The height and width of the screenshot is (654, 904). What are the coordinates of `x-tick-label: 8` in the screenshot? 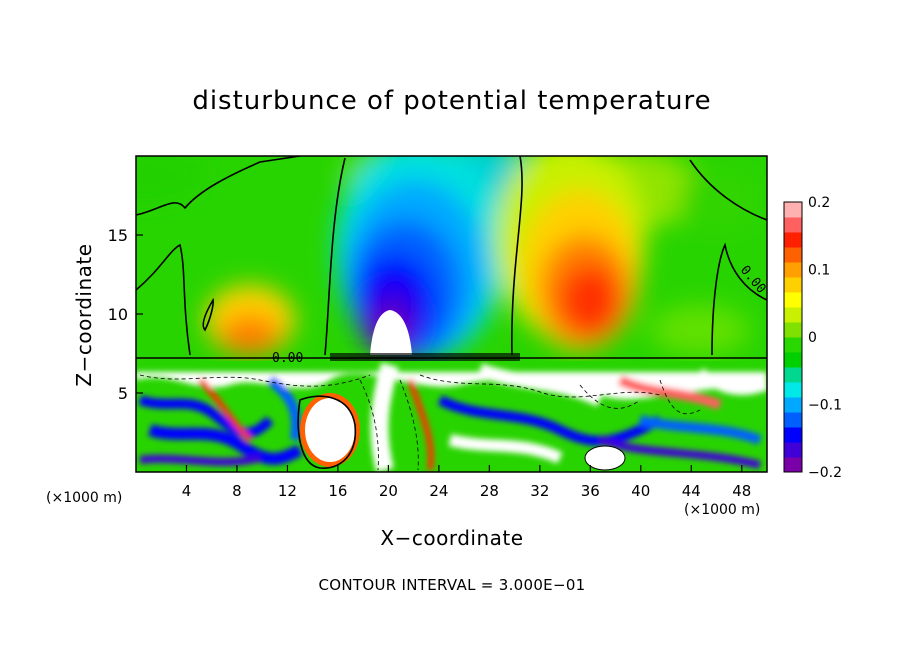 It's located at (237, 491).